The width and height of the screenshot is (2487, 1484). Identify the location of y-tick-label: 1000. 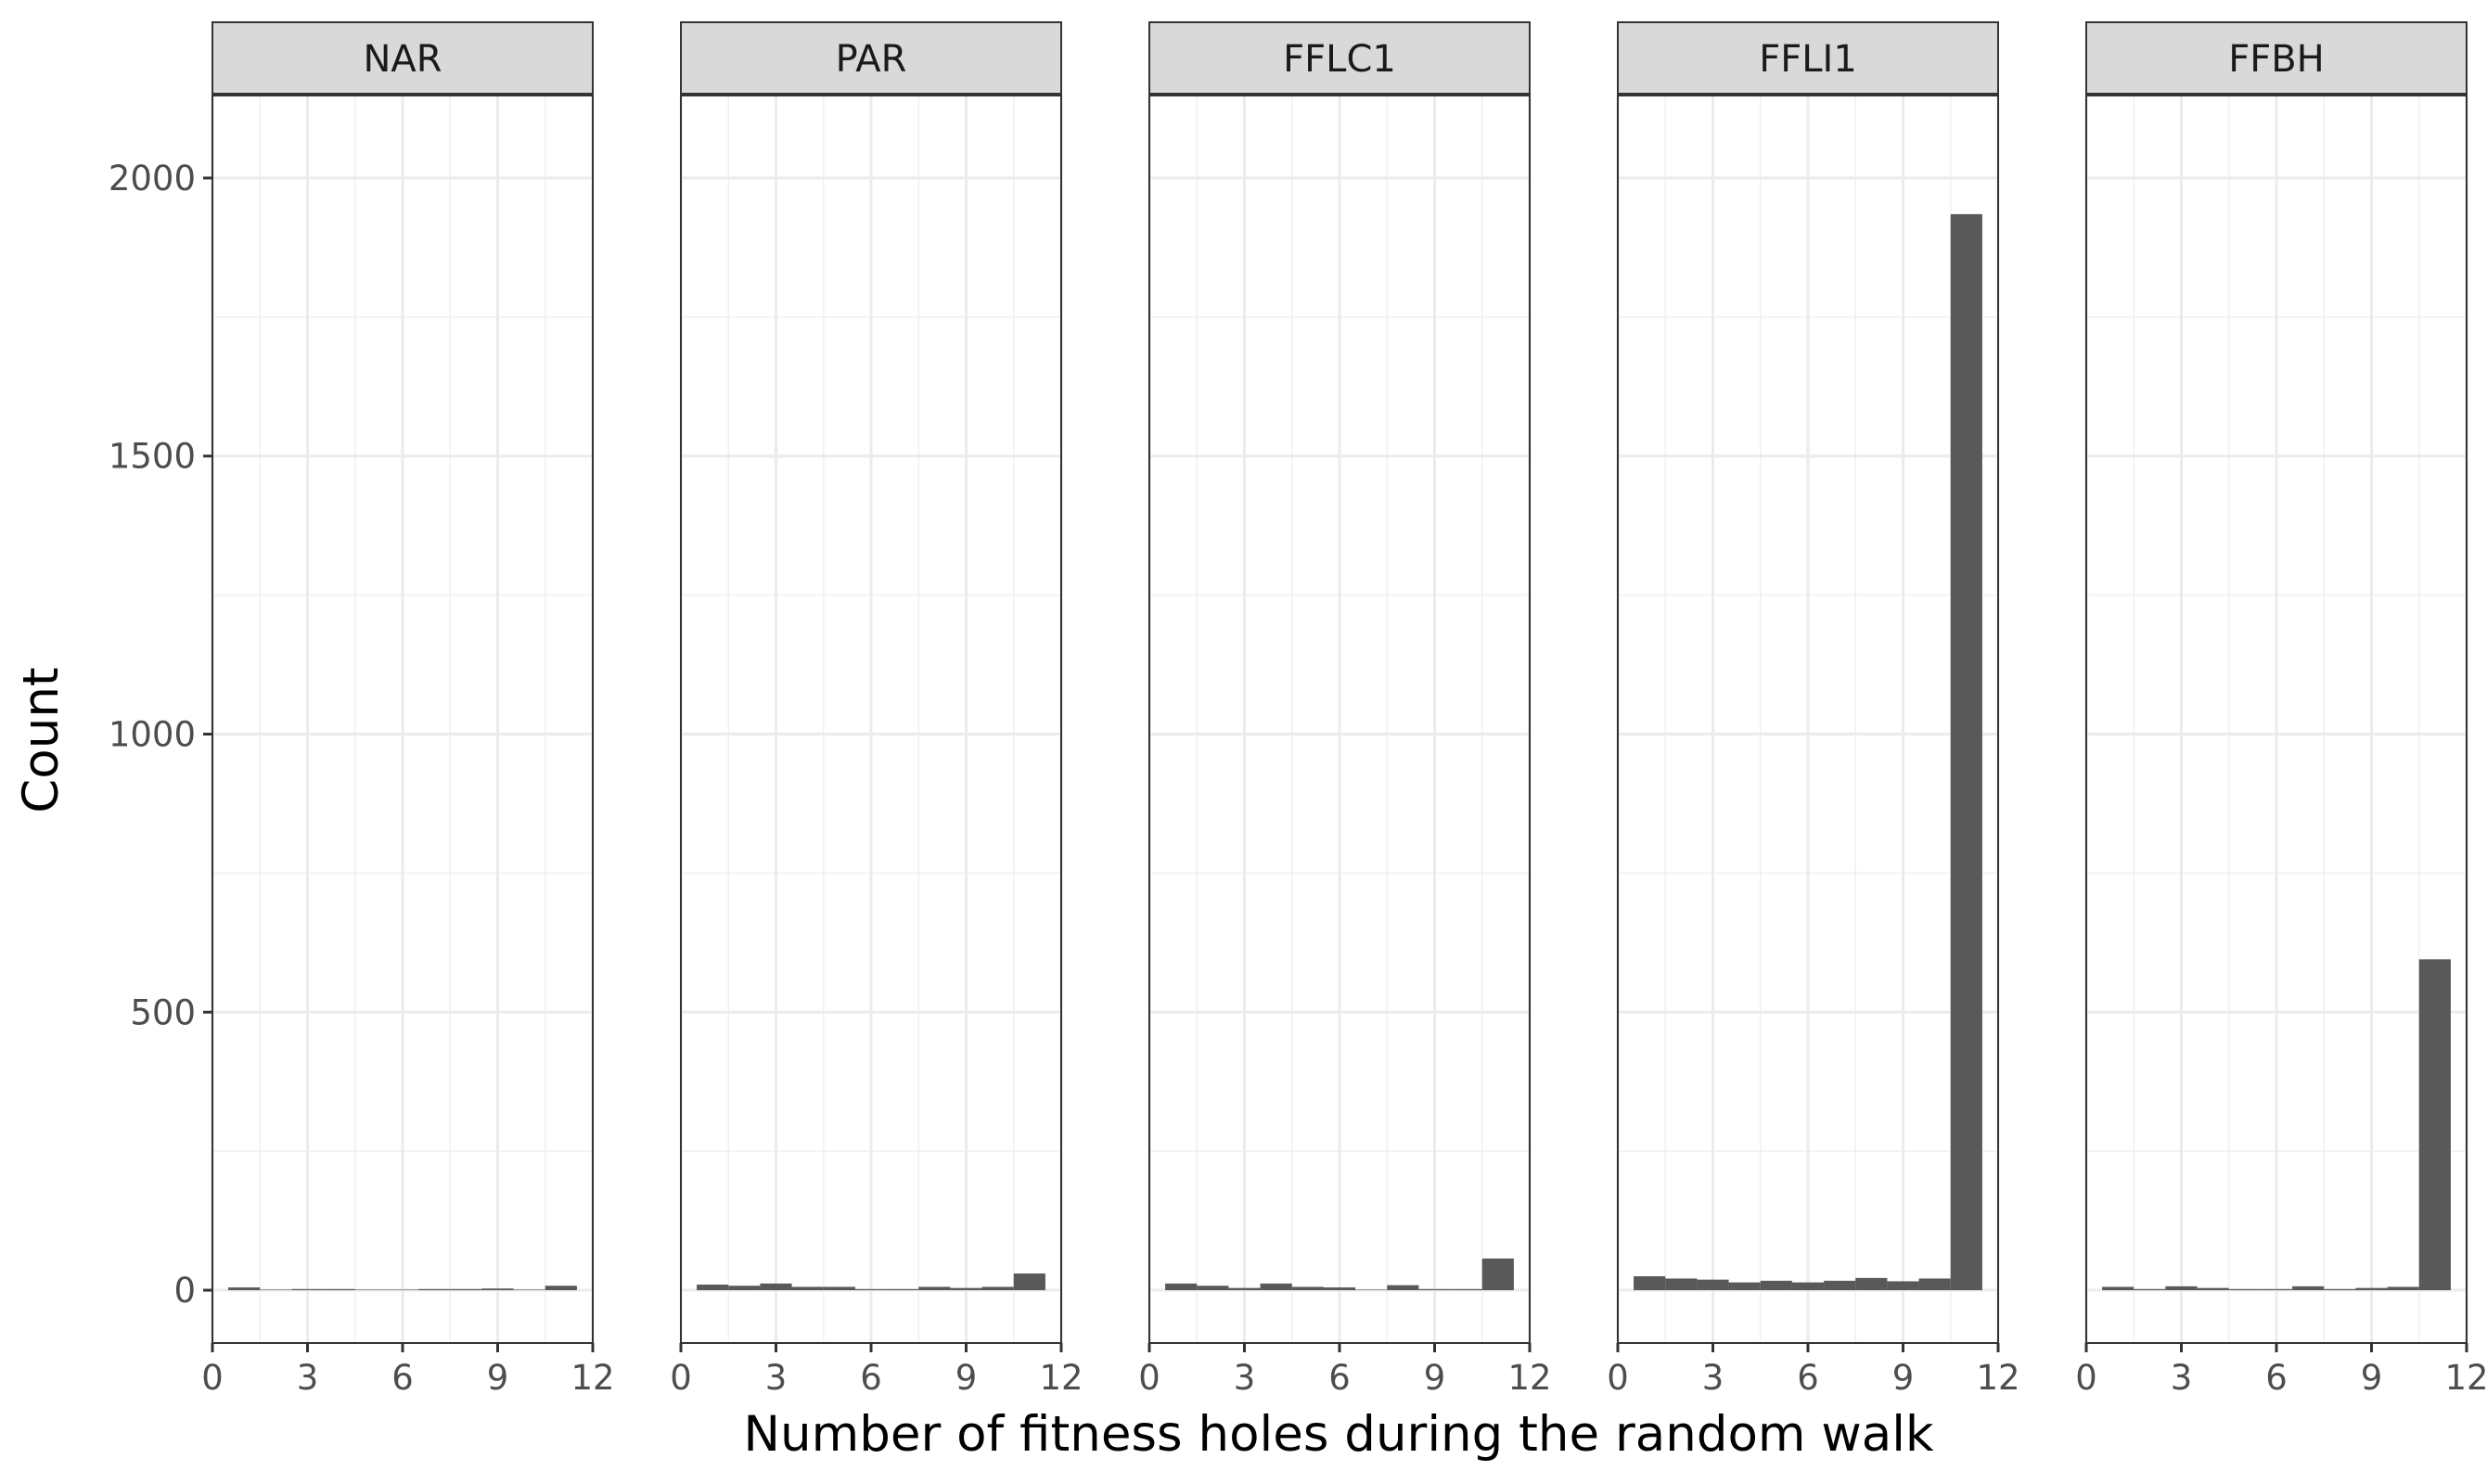
(152, 734).